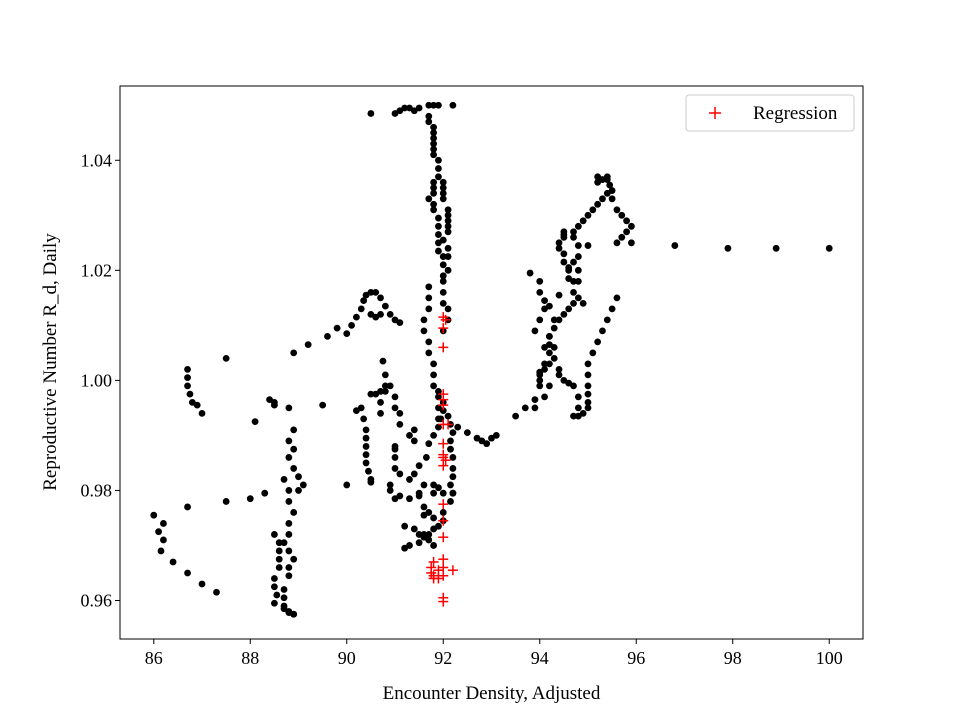 Image resolution: width=960 pixels, height=720 pixels. What do you see at coordinates (97, 490) in the screenshot?
I see `y-tick-label: 0.98` at bounding box center [97, 490].